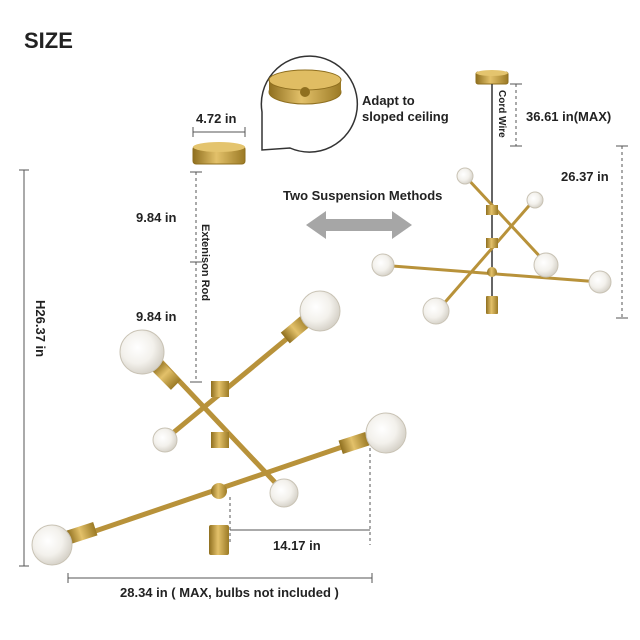 Image resolution: width=640 pixels, height=640 pixels. I want to click on cord-dimension-lines, so click(569, 201).